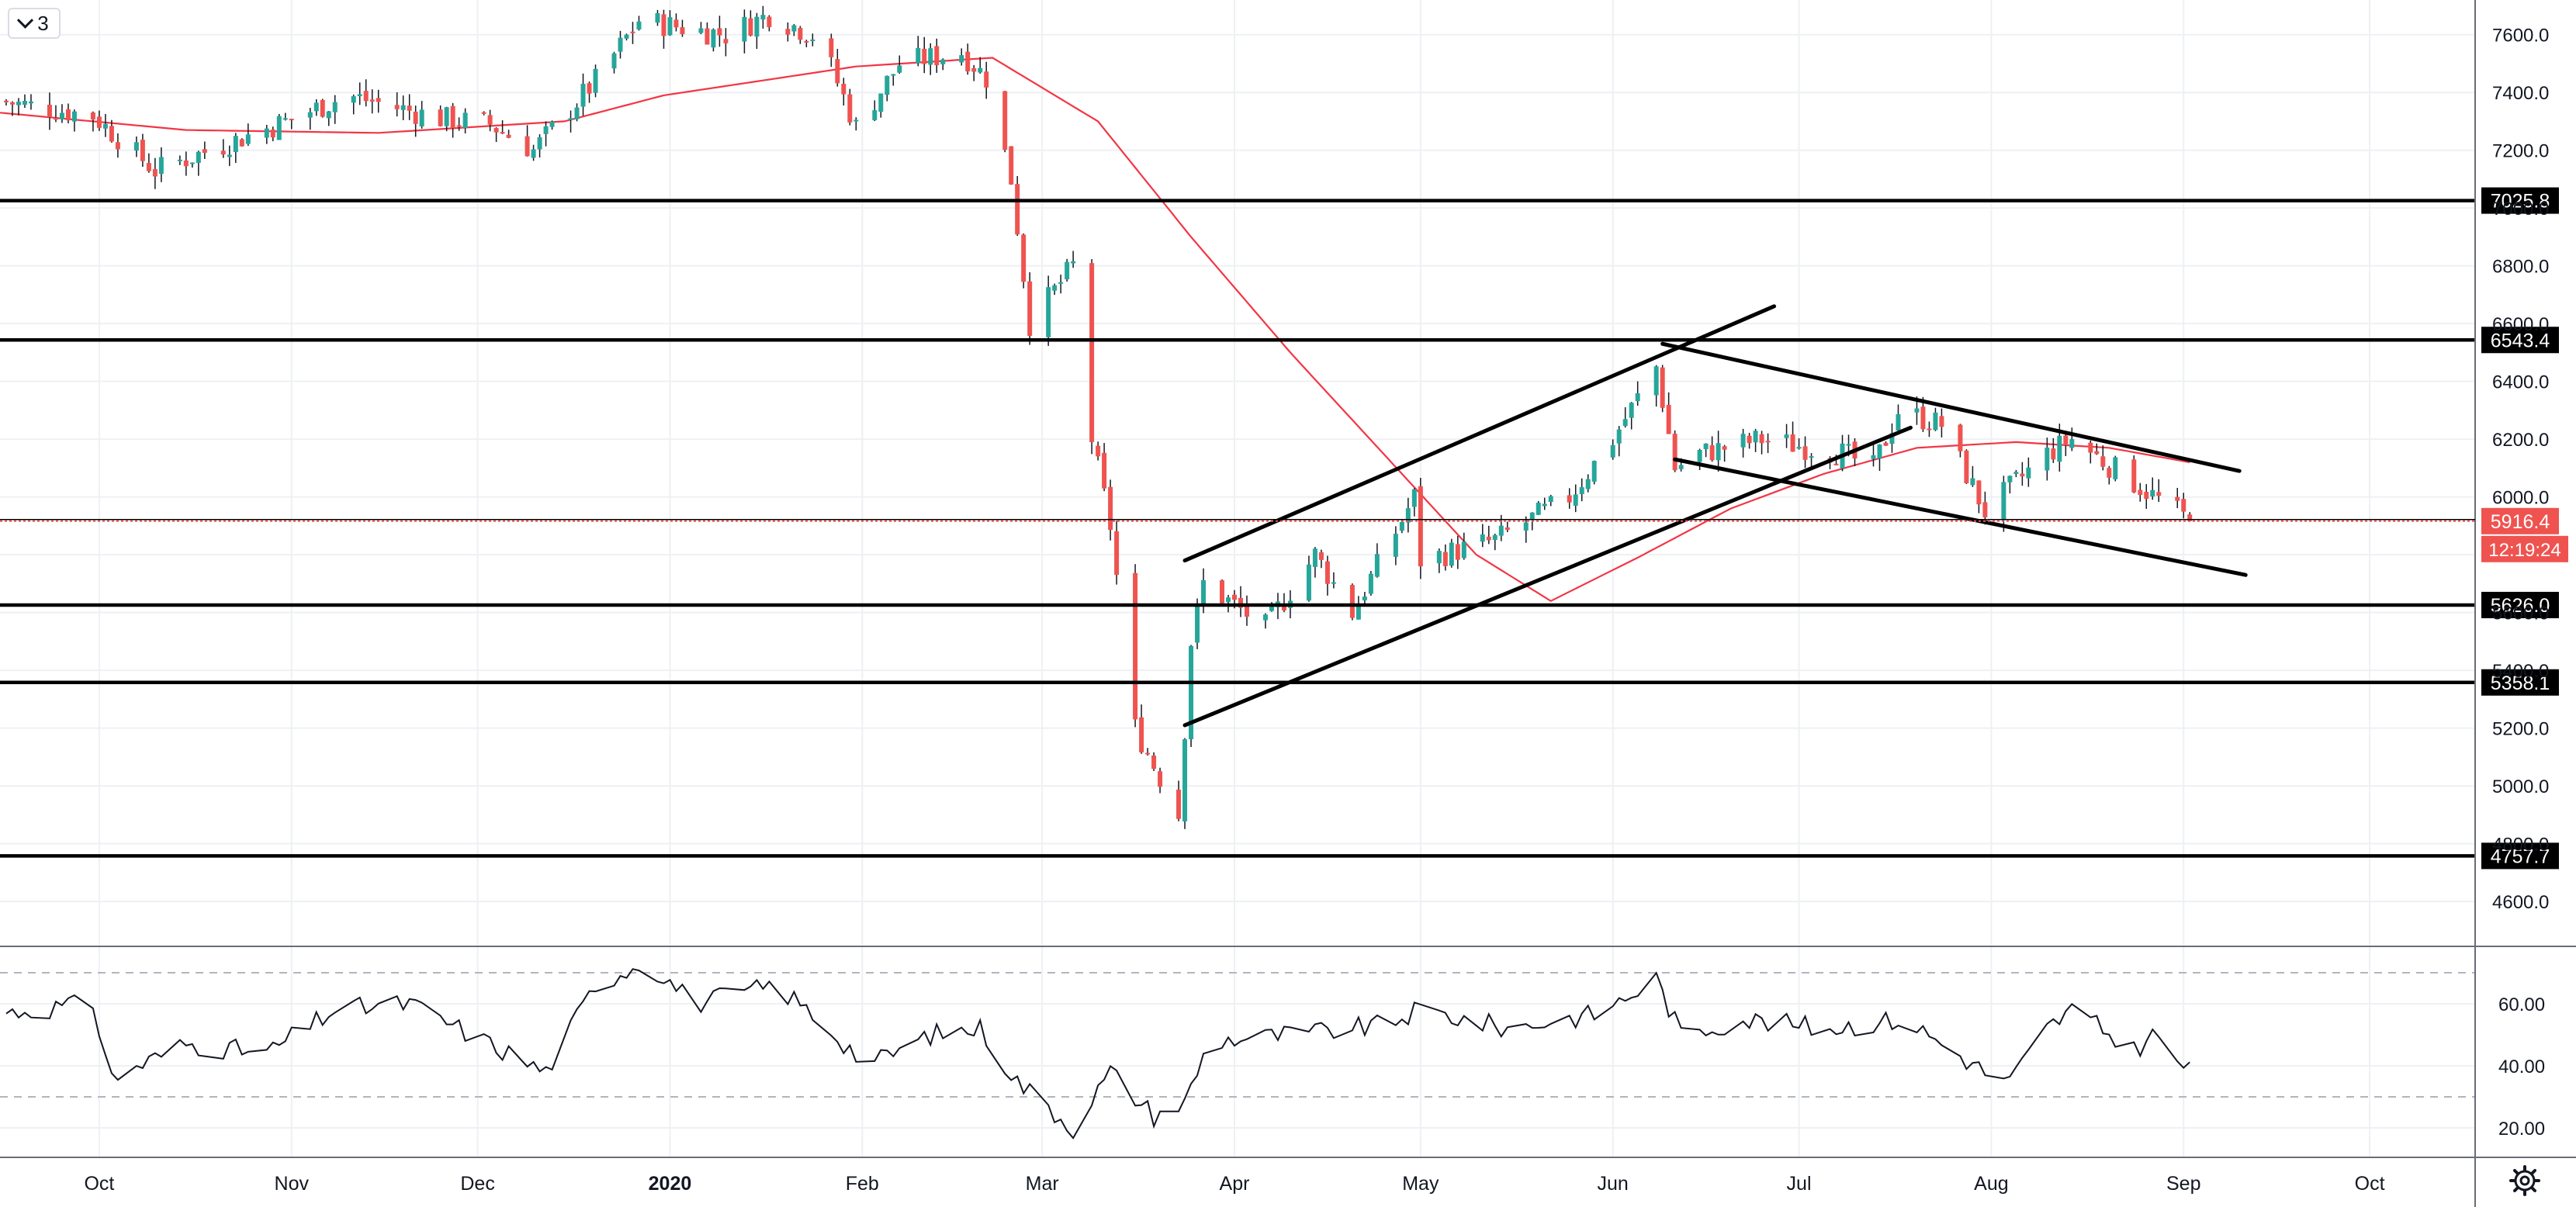  Describe the element at coordinates (2525, 1181) in the screenshot. I see `gear-icon` at that location.